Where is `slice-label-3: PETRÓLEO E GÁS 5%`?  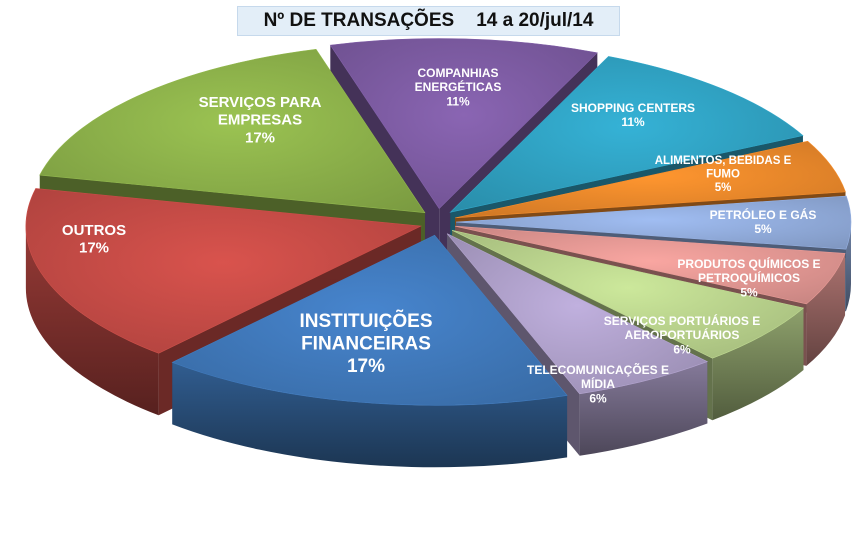 slice-label-3: PETRÓLEO E GÁS 5% is located at coordinates (763, 221).